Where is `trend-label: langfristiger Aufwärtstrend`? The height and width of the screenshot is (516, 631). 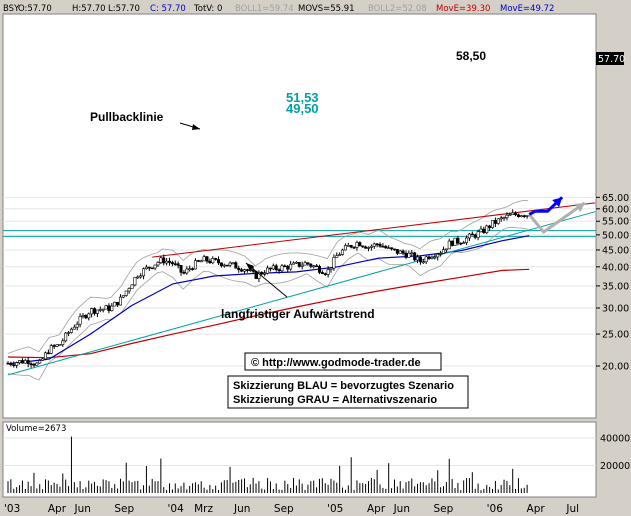
trend-label: langfristiger Aufwärtstrend is located at coordinates (298, 314).